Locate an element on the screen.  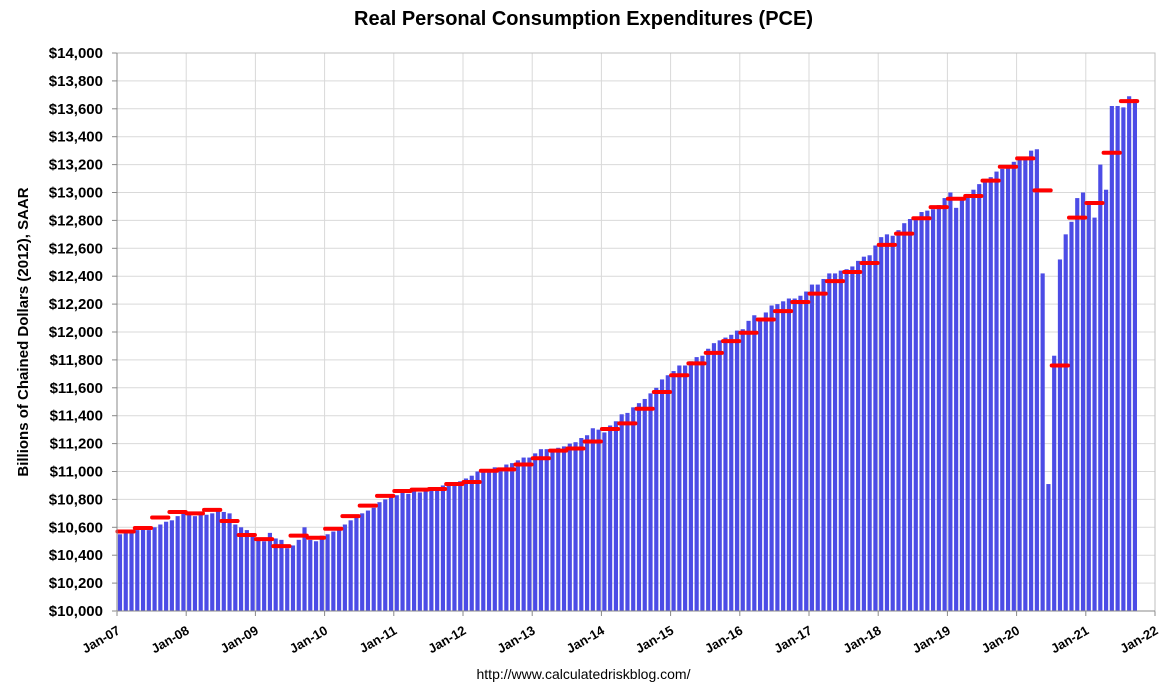
y-tick-label: $10,200 is located at coordinates (76, 583).